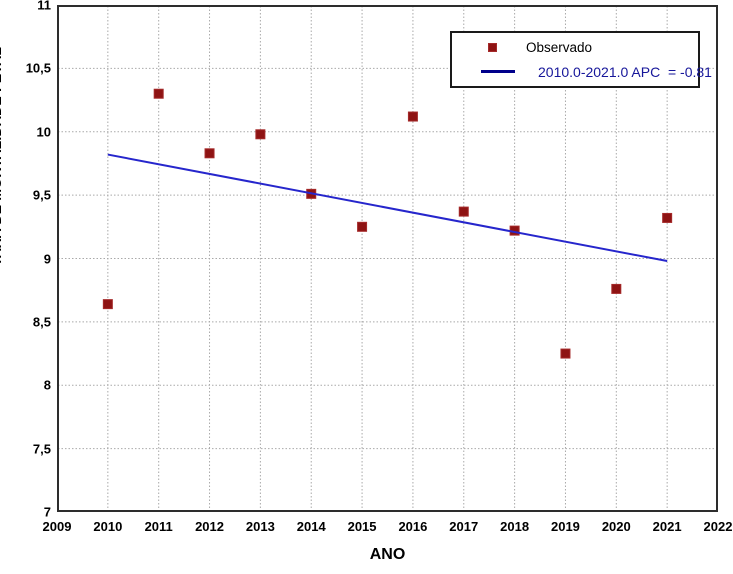 This screenshot has height=574, width=733. I want to click on y-tick-label-11: 11, so click(44, 6).